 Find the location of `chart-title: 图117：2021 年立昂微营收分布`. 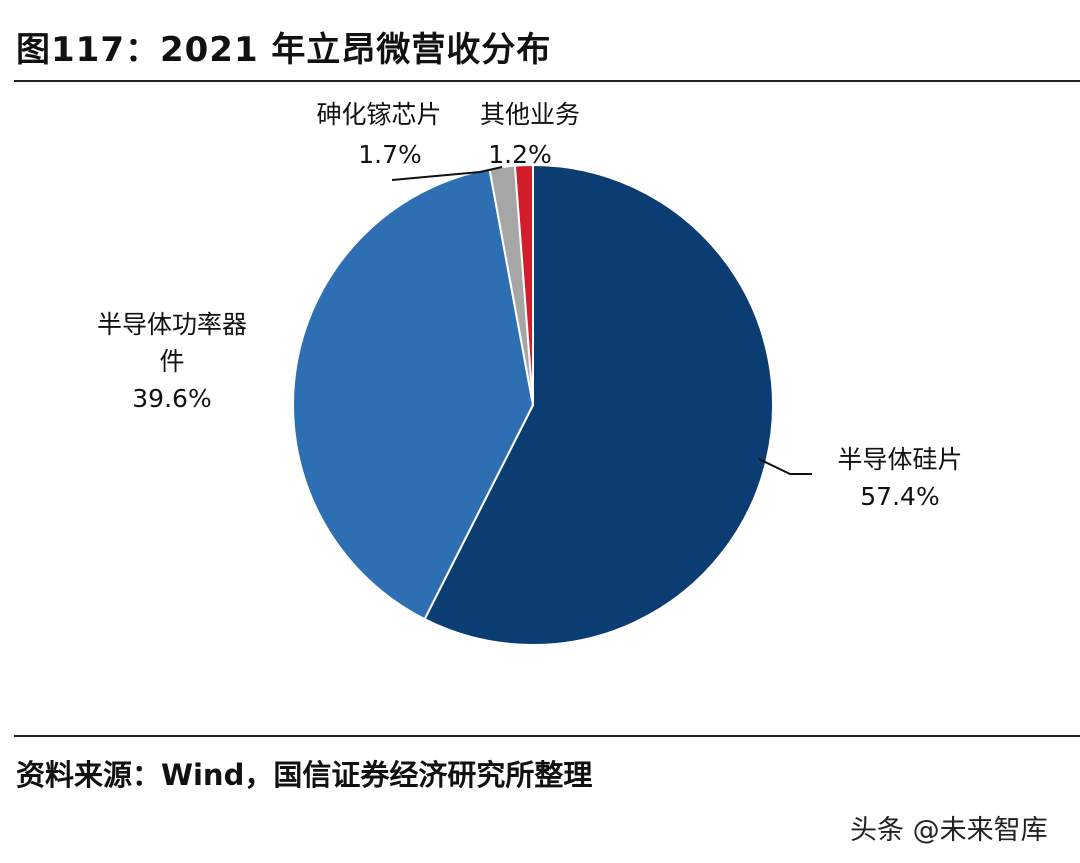

chart-title: 图117：2021 年立昂微营收分布 is located at coordinates (284, 50).